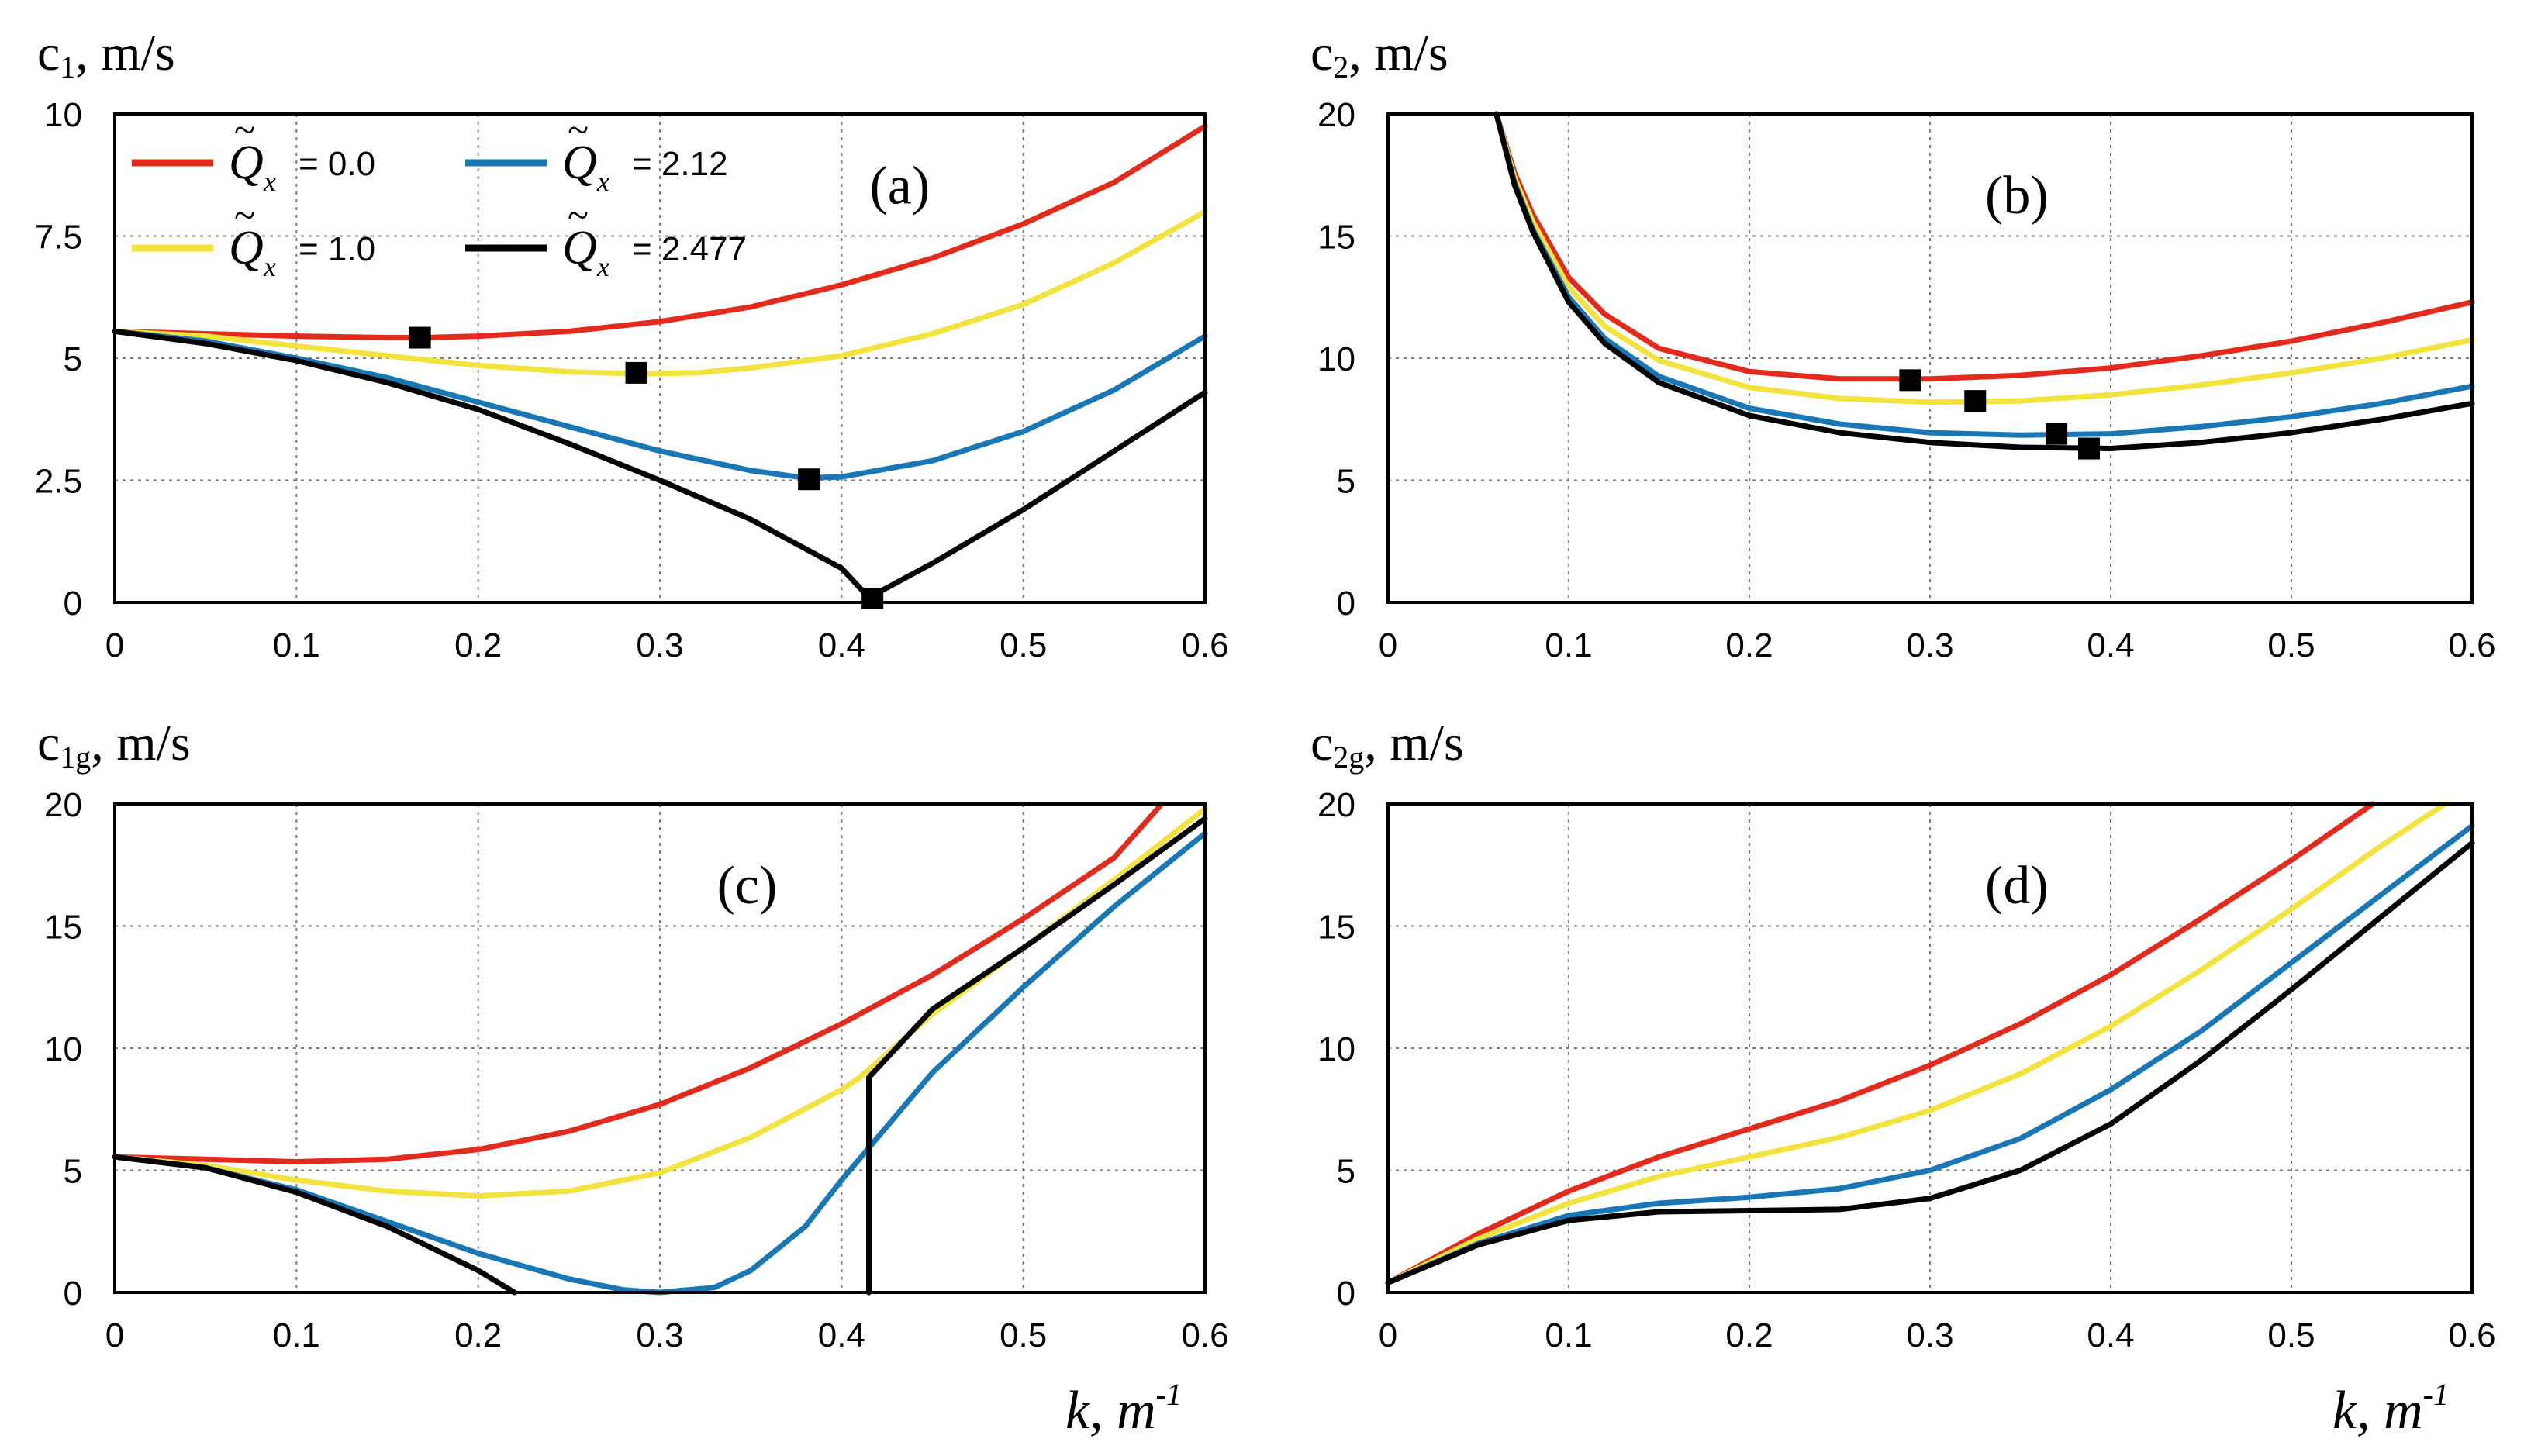 The width and height of the screenshot is (2524, 1456). I want to click on y-axis-label: c1g, m/s, so click(114, 745).